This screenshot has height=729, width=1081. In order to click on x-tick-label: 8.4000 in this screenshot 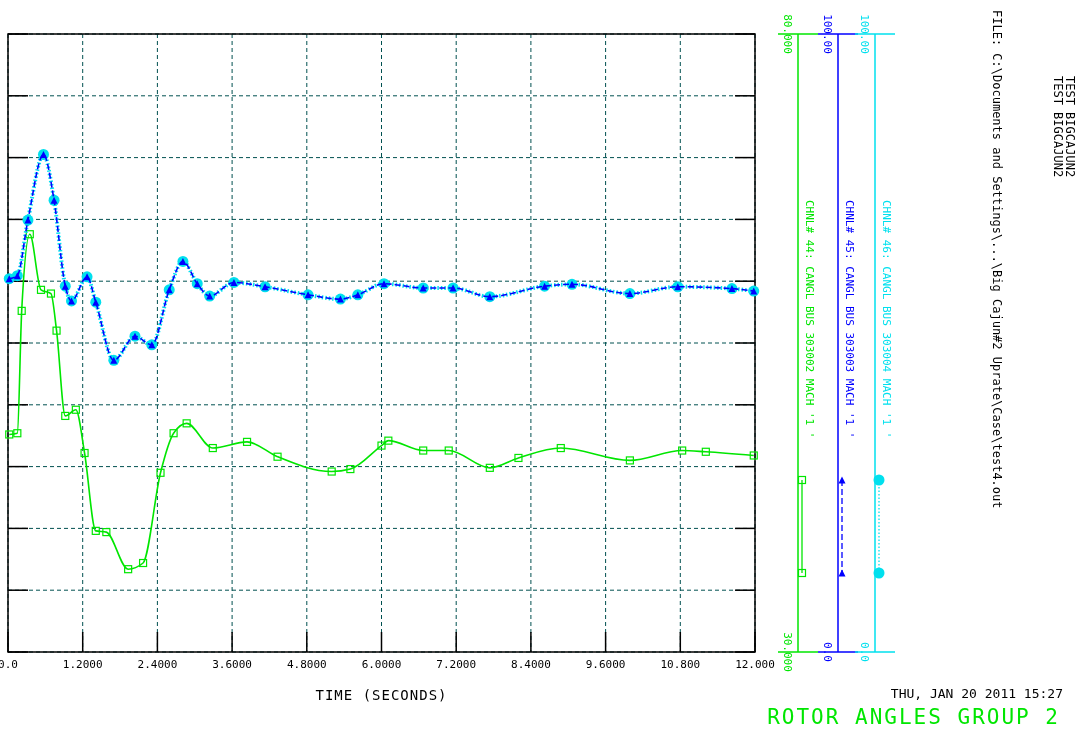, I will do `click(531, 664)`.